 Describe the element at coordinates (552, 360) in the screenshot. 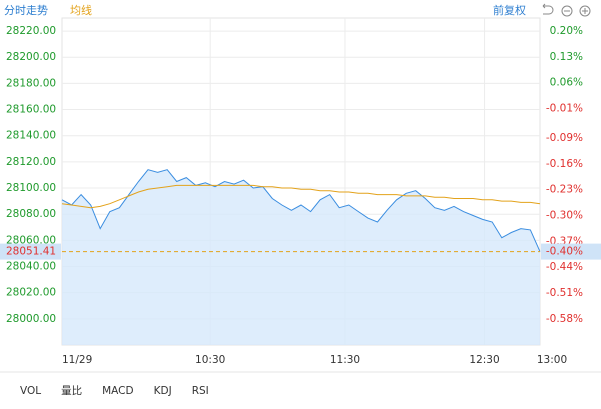

I see `x-tick-label: 13:00` at that location.